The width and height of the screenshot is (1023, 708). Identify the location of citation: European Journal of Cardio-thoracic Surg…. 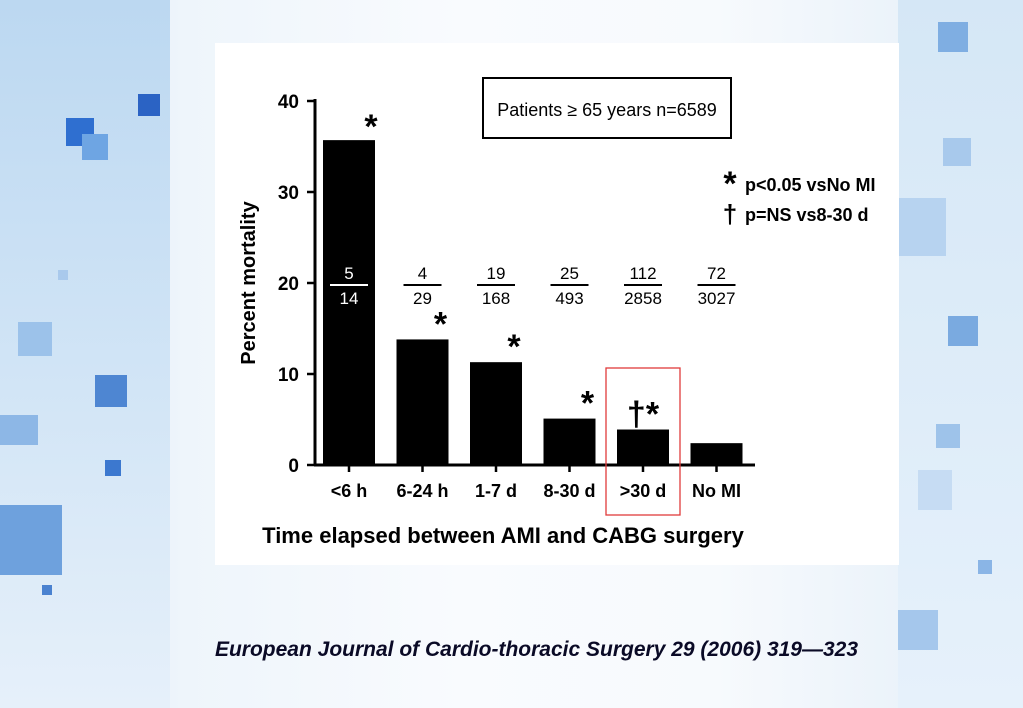
(536, 649).